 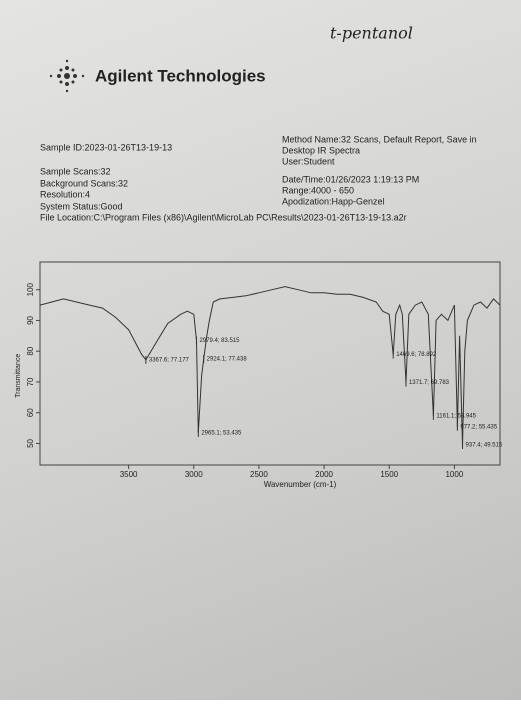 I want to click on logo, so click(x=67, y=76).